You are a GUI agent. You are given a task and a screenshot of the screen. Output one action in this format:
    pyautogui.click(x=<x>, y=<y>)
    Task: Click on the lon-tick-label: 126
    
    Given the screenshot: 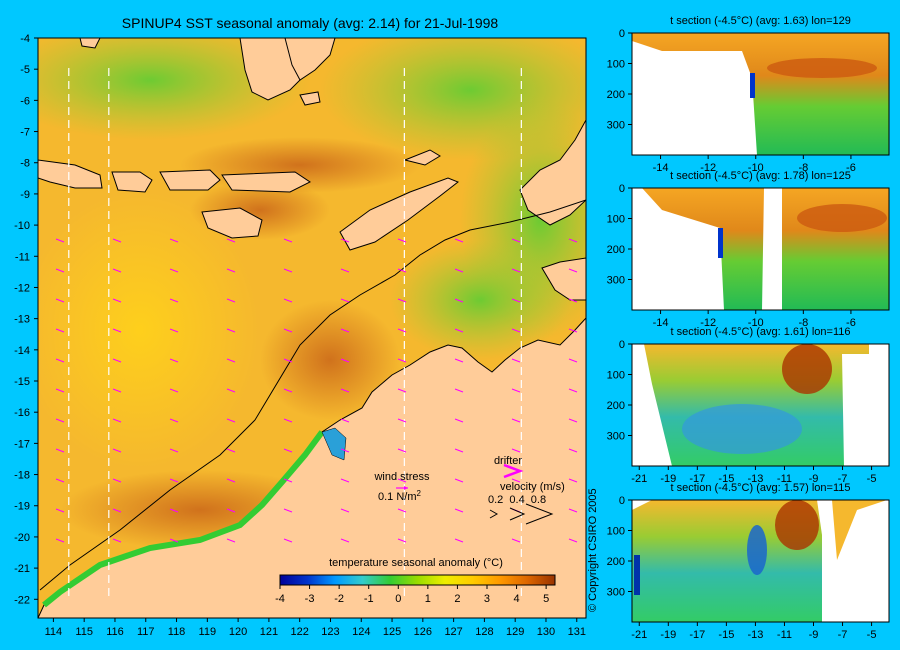 What is the action you would take?
    pyautogui.click(x=423, y=632)
    